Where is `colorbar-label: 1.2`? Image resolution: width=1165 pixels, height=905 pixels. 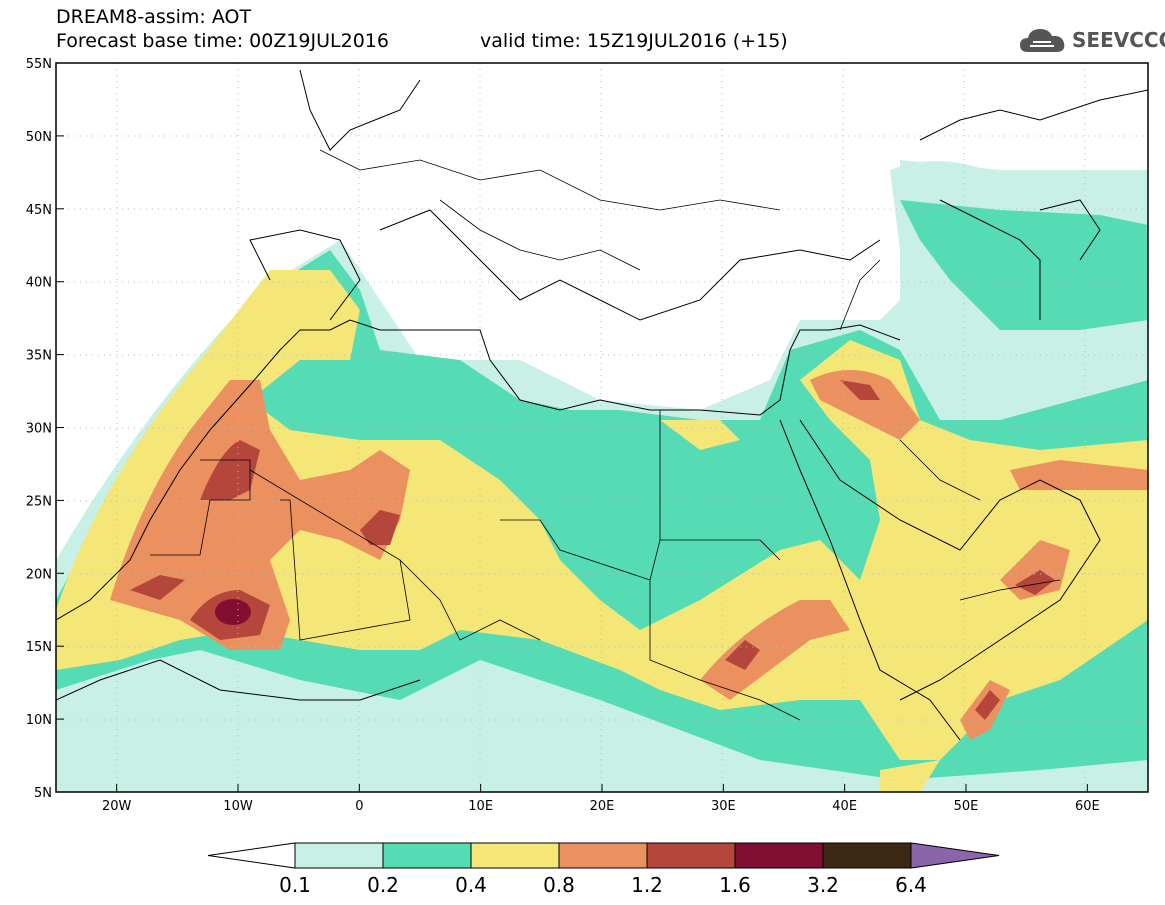
colorbar-label: 1.2 is located at coordinates (647, 885).